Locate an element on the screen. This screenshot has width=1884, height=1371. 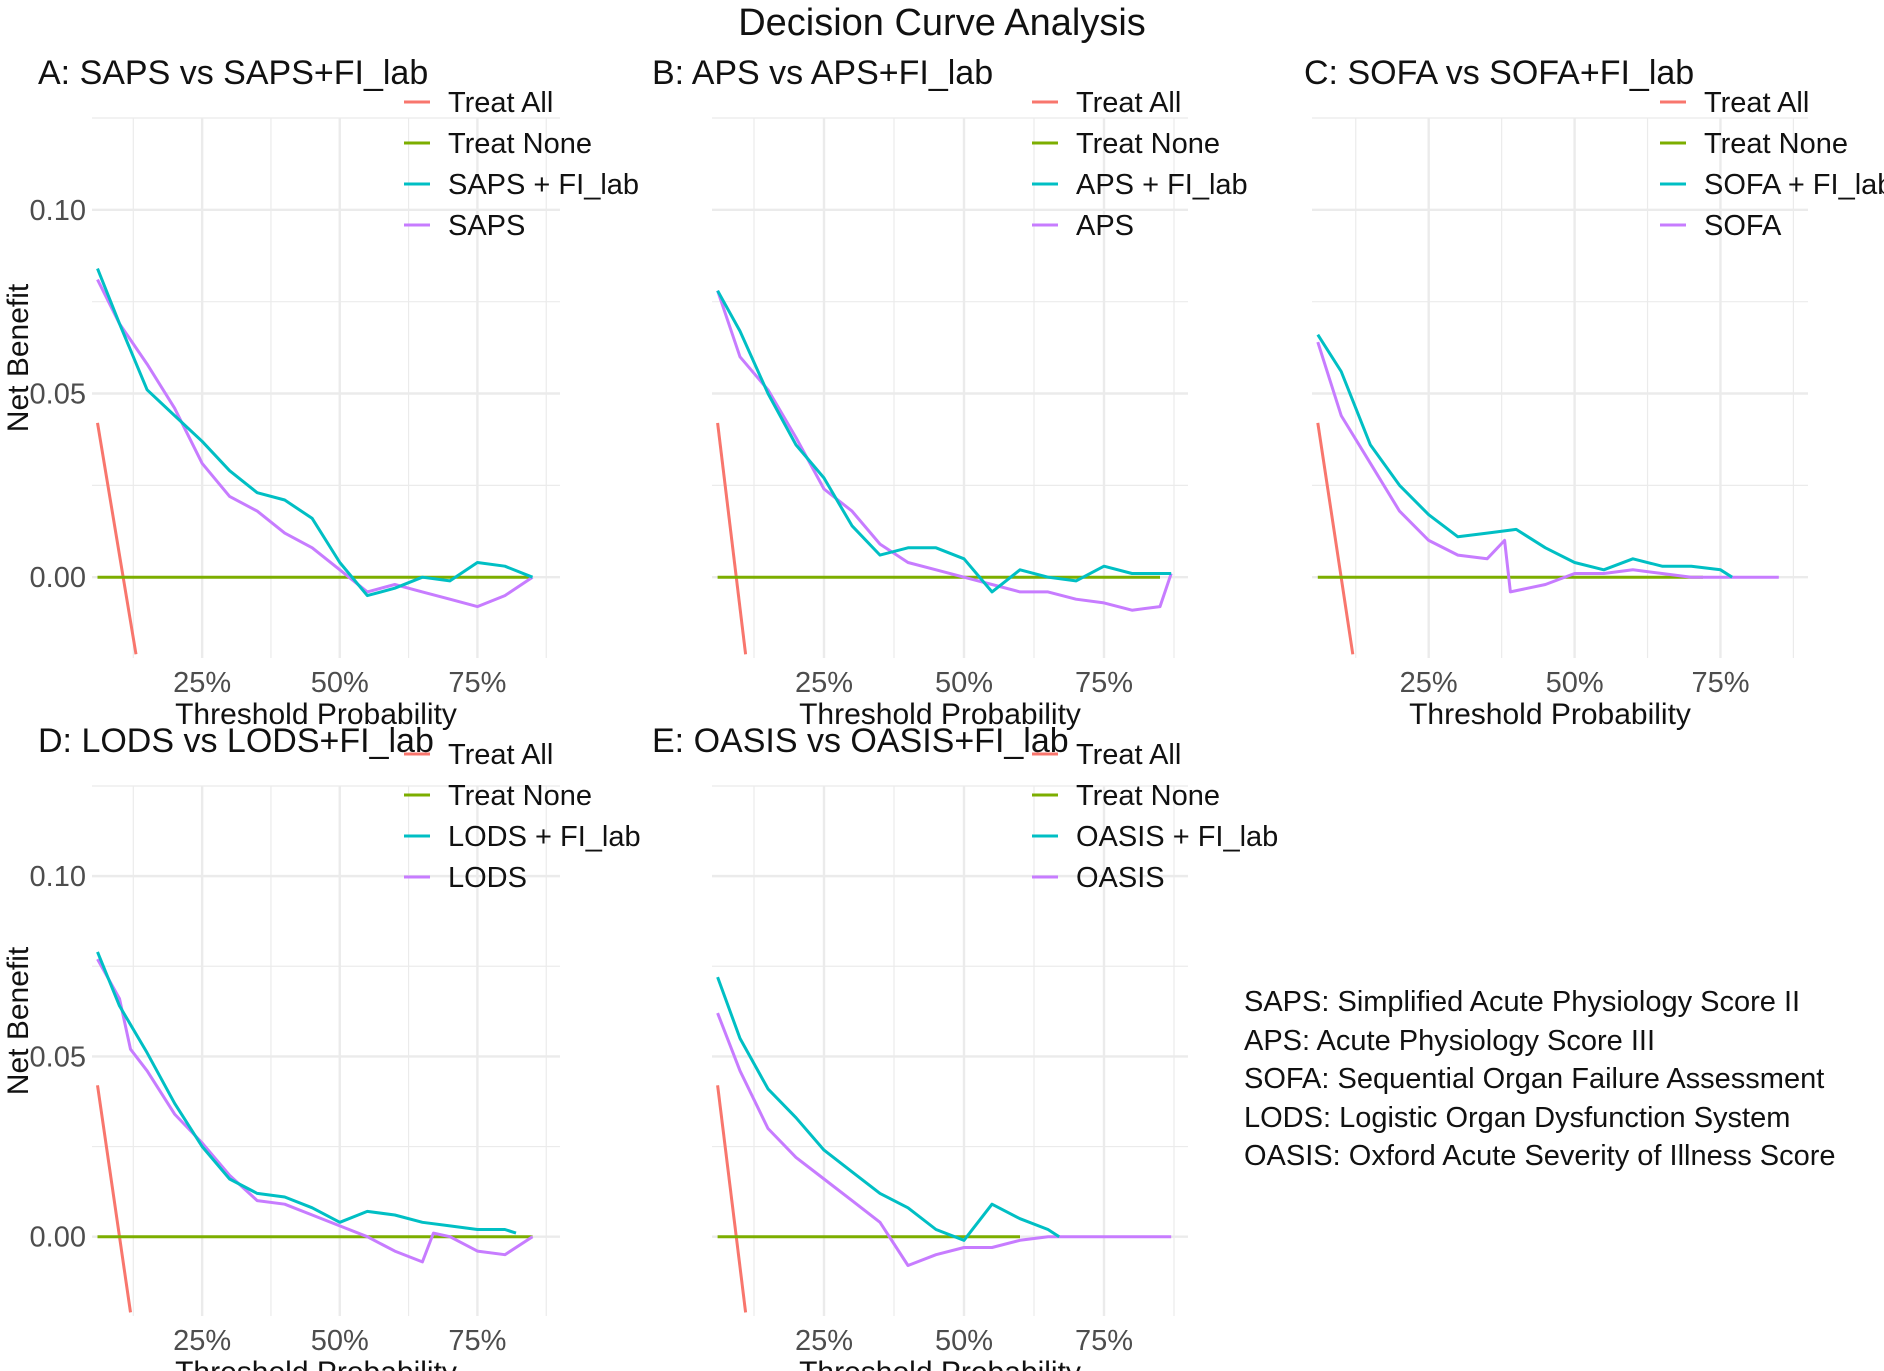
panel-e-x-tick-label: 50% is located at coordinates (964, 1341).